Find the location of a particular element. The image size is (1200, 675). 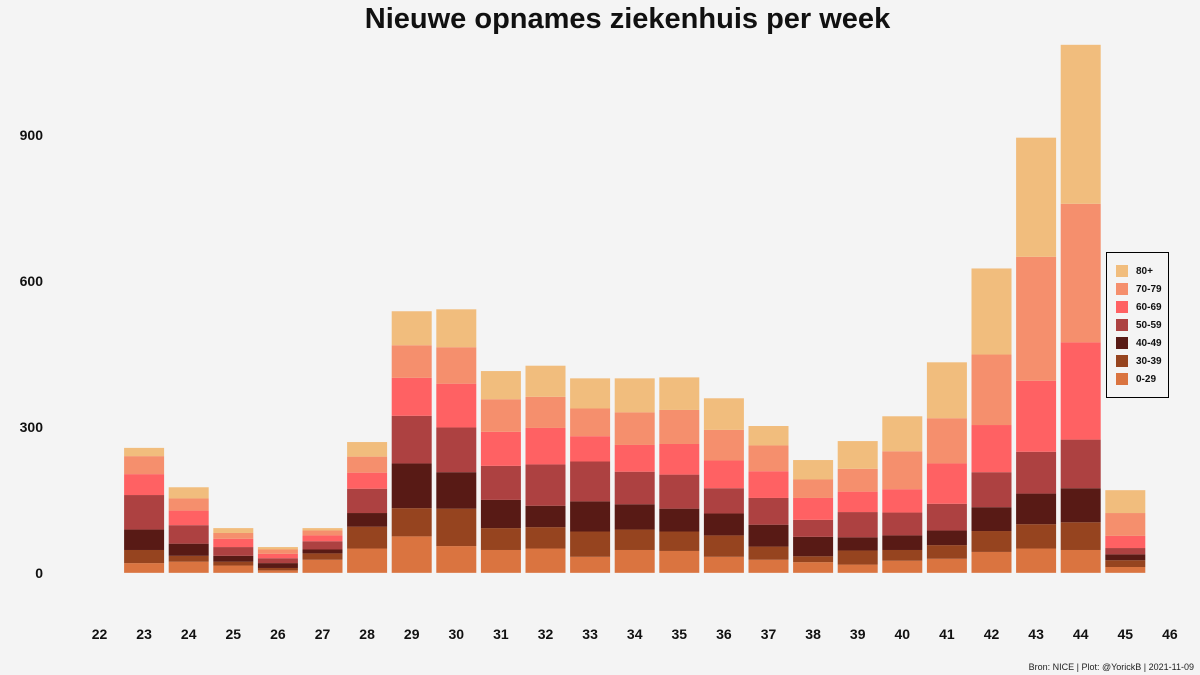

x-tick-label: 46 is located at coordinates (1170, 634).